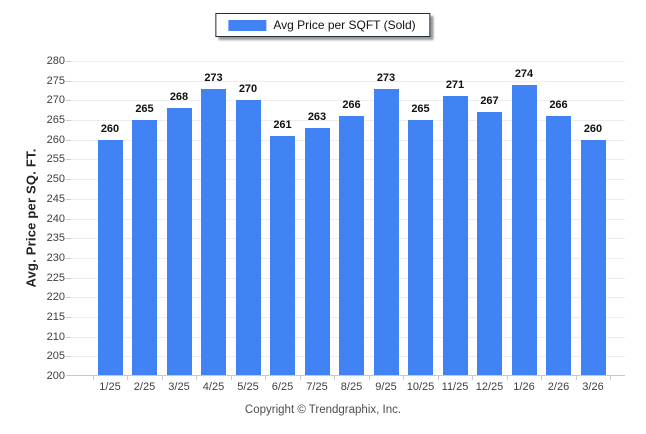 This screenshot has width=646, height=434. What do you see at coordinates (110, 387) in the screenshot?
I see `x-axis-tick-label: 1/25` at bounding box center [110, 387].